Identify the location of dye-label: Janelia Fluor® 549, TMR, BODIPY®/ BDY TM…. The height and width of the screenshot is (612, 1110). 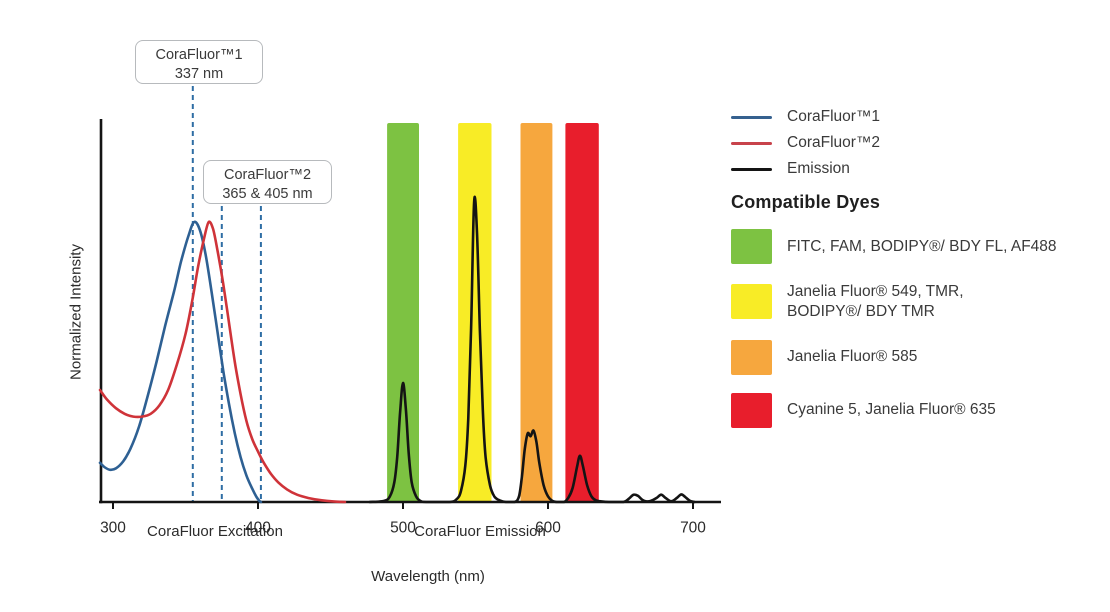
(875, 301).